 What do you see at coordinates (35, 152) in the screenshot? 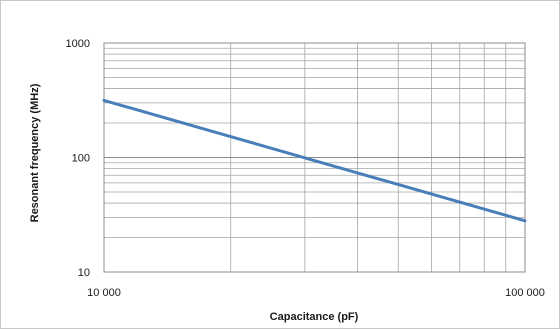
I see `y-axis-label: Resonant frequency (MHz)` at bounding box center [35, 152].